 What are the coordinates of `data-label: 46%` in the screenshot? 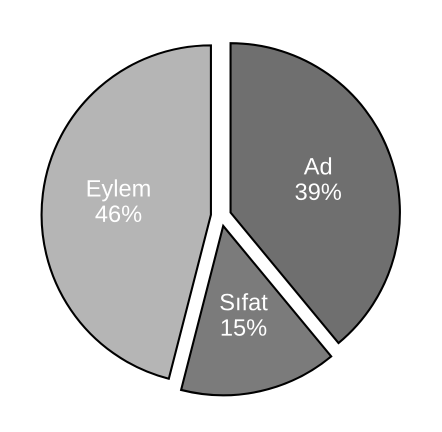 It's located at (118, 213).